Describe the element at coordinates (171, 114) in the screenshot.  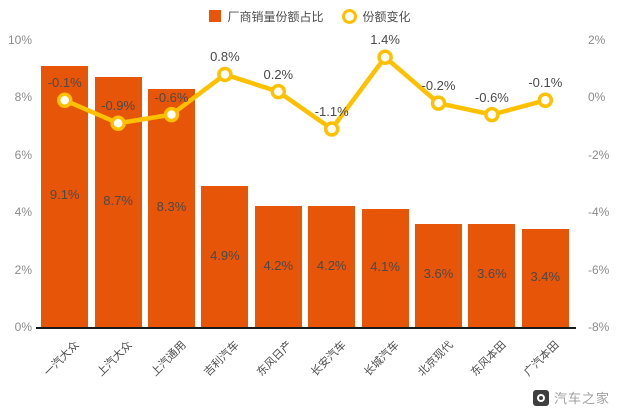
I see `line-point-上汽通用` at that location.